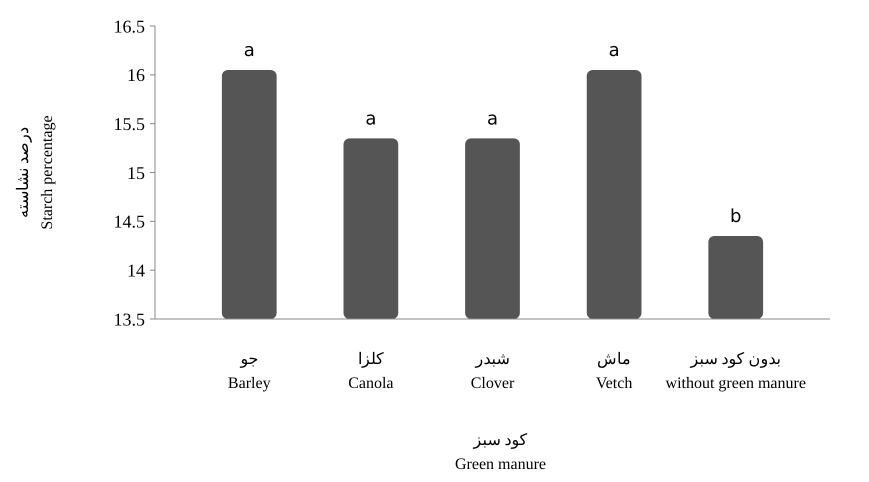  What do you see at coordinates (136, 75) in the screenshot?
I see `y-tick-label: 16` at bounding box center [136, 75].